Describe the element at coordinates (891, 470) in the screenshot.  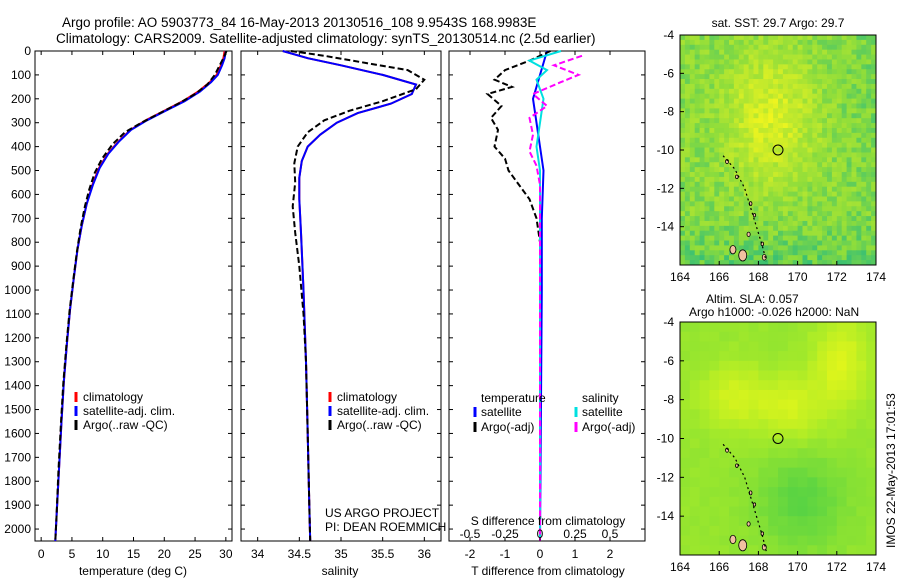
I see `imos-timestamp: IMOS 22-May-2013 17:01:53` at that location.